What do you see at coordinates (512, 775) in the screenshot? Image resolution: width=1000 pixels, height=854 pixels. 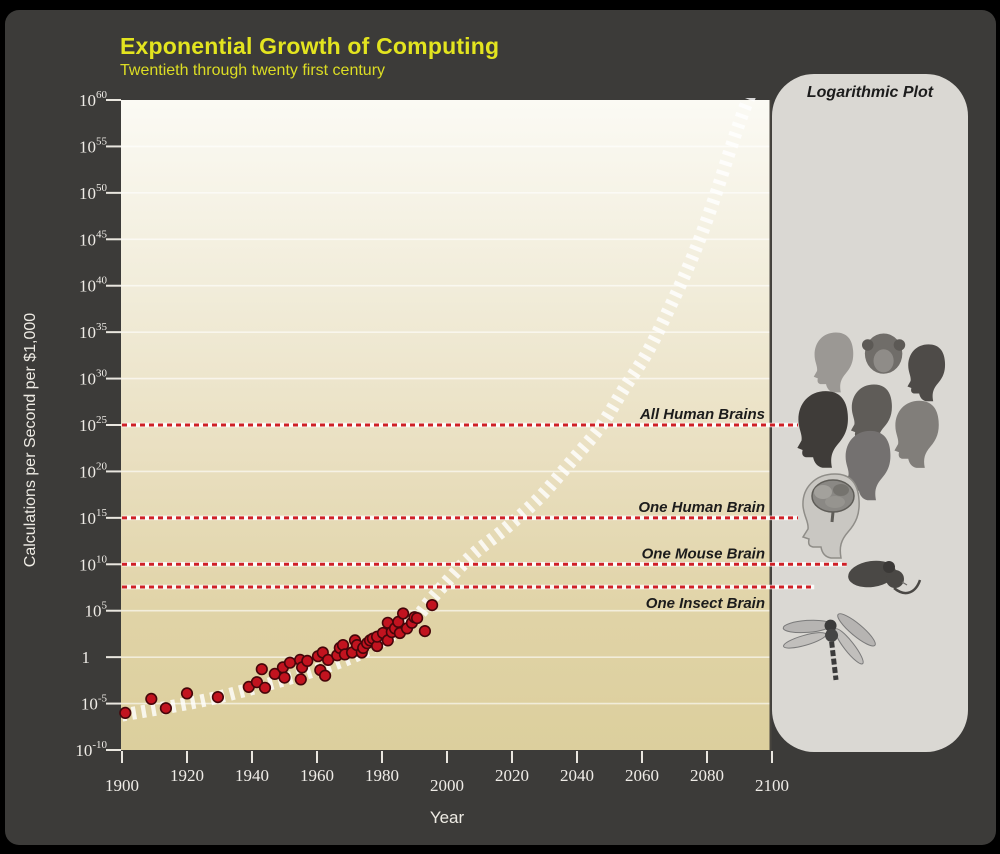 I see `x-tick-label: 2020` at bounding box center [512, 775].